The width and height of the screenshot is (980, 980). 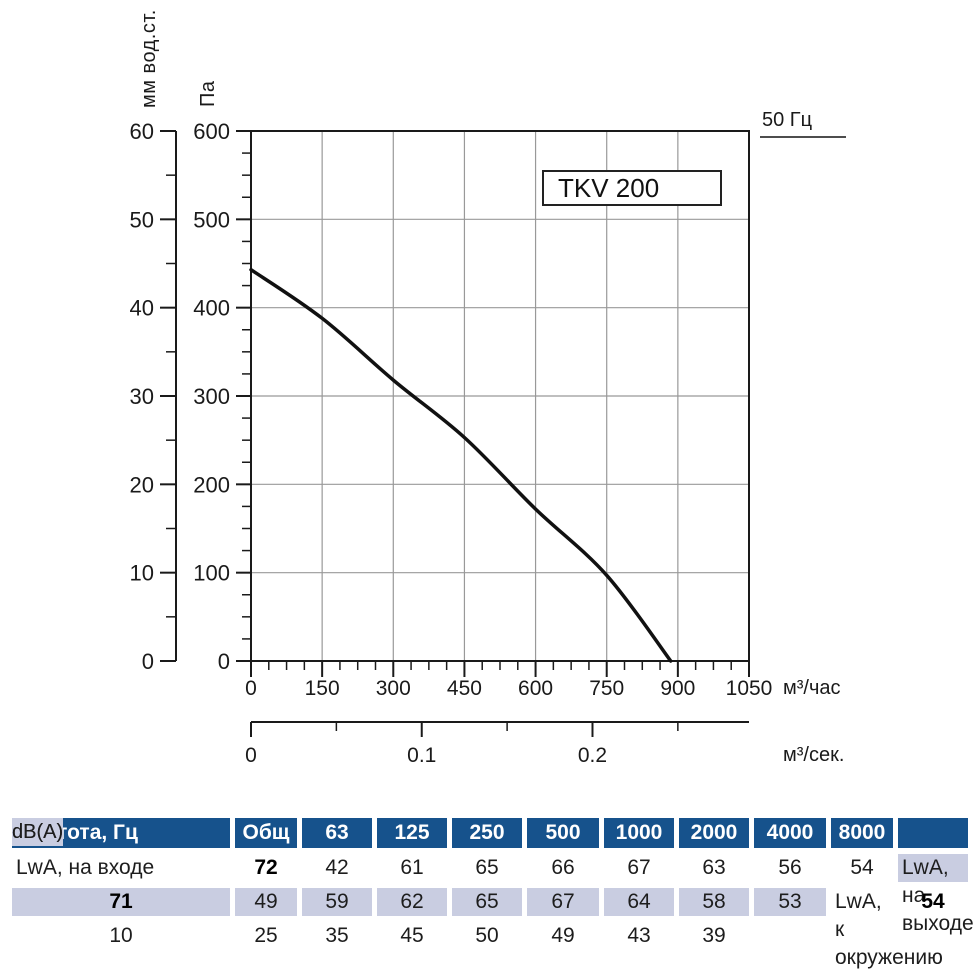 What do you see at coordinates (464, 688) in the screenshot?
I see `x-tick-label: 450` at bounding box center [464, 688].